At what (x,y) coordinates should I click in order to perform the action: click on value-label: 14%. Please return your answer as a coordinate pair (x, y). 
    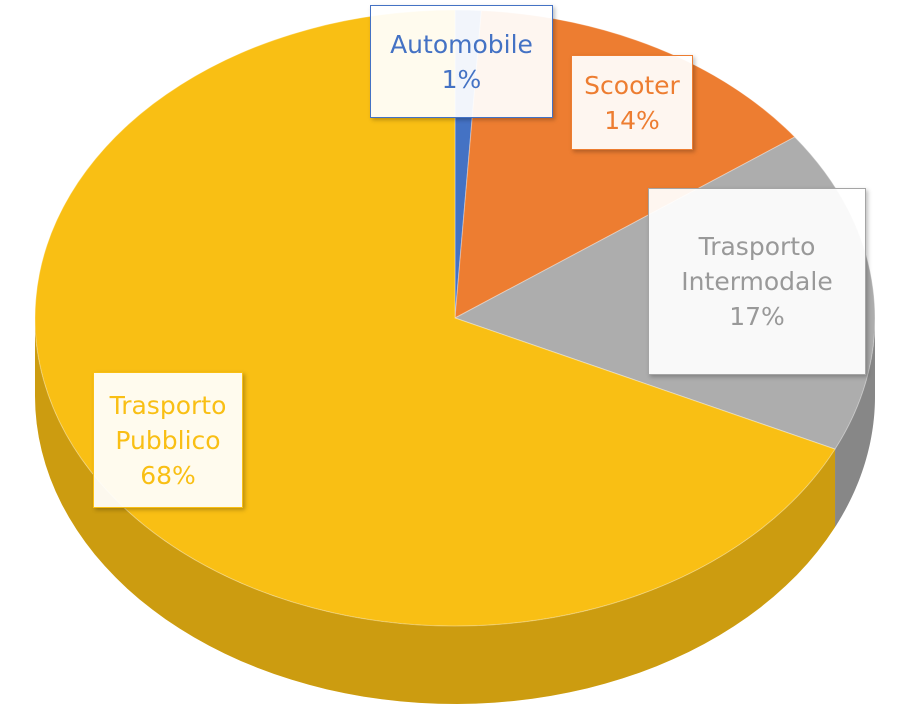
    Looking at the image, I should click on (632, 120).